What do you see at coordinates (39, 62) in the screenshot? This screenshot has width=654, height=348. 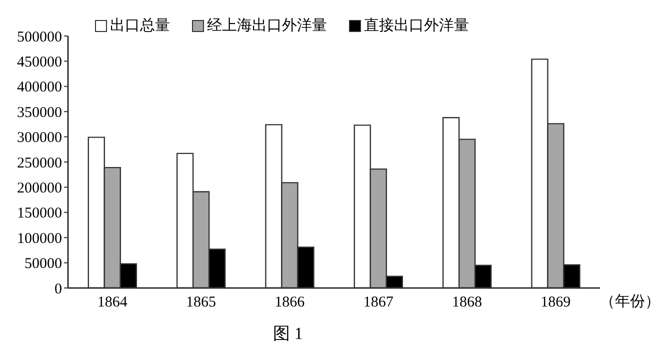 I see `y-tick-label: 450000` at bounding box center [39, 62].